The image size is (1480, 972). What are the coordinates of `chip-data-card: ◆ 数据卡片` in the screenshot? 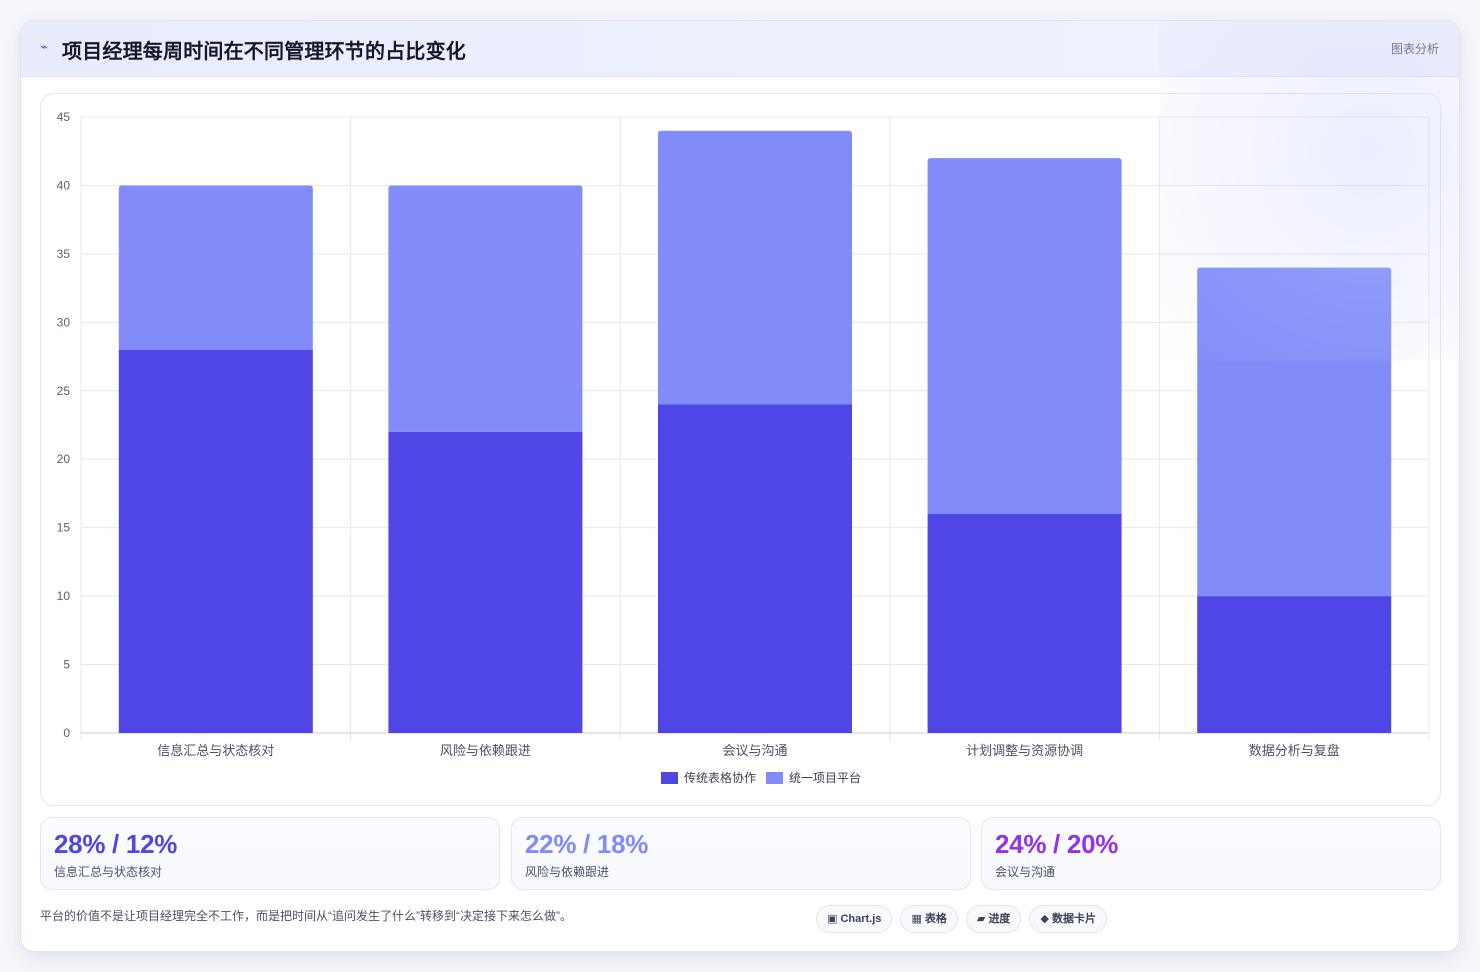 It's located at (1068, 919).